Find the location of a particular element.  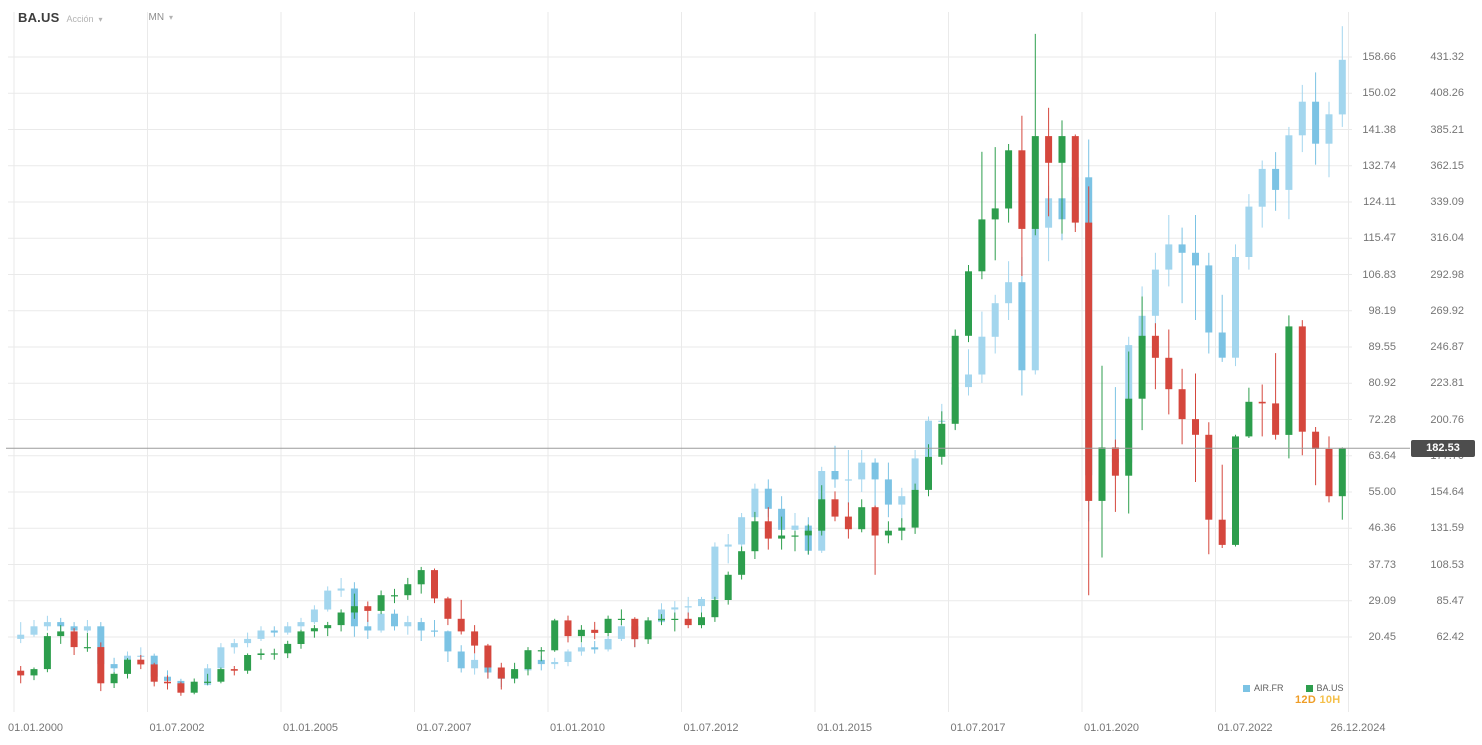

price-tick-airfr: 98.19 is located at coordinates (1382, 310).